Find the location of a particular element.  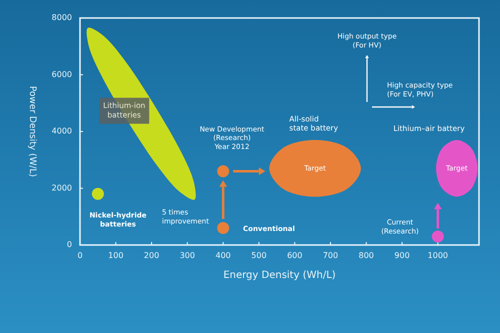

x-tick-label: 900 is located at coordinates (402, 255).